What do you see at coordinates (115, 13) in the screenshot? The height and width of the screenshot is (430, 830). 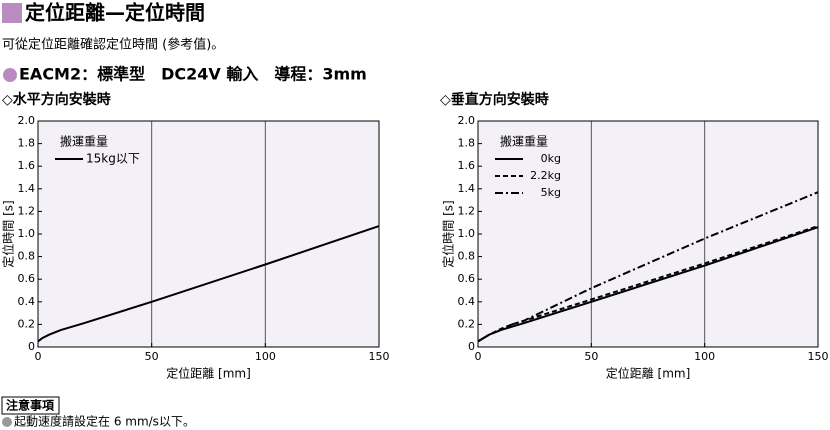 I see `page-title: 定位距離—定位時間` at bounding box center [115, 13].